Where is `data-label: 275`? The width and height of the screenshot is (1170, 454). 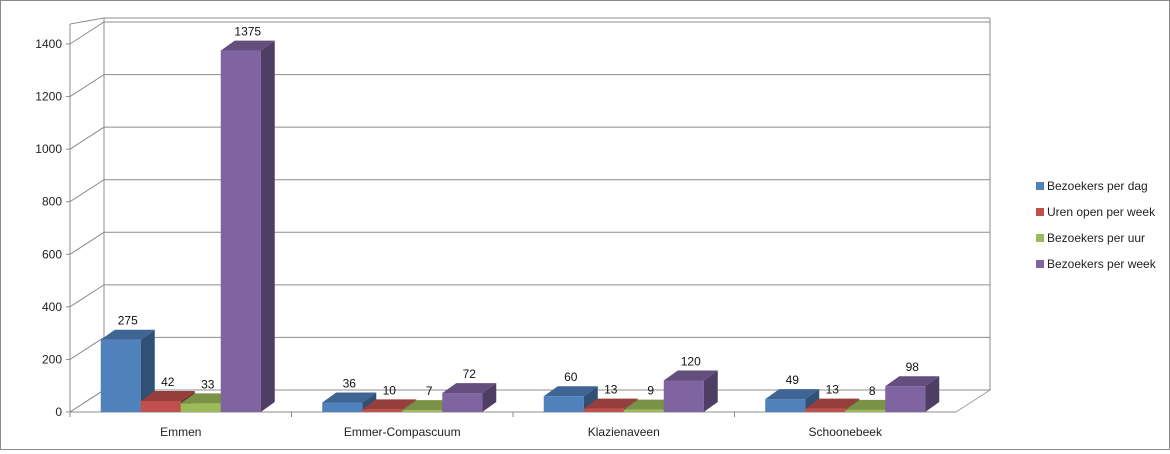 data-label: 275 is located at coordinates (128, 321).